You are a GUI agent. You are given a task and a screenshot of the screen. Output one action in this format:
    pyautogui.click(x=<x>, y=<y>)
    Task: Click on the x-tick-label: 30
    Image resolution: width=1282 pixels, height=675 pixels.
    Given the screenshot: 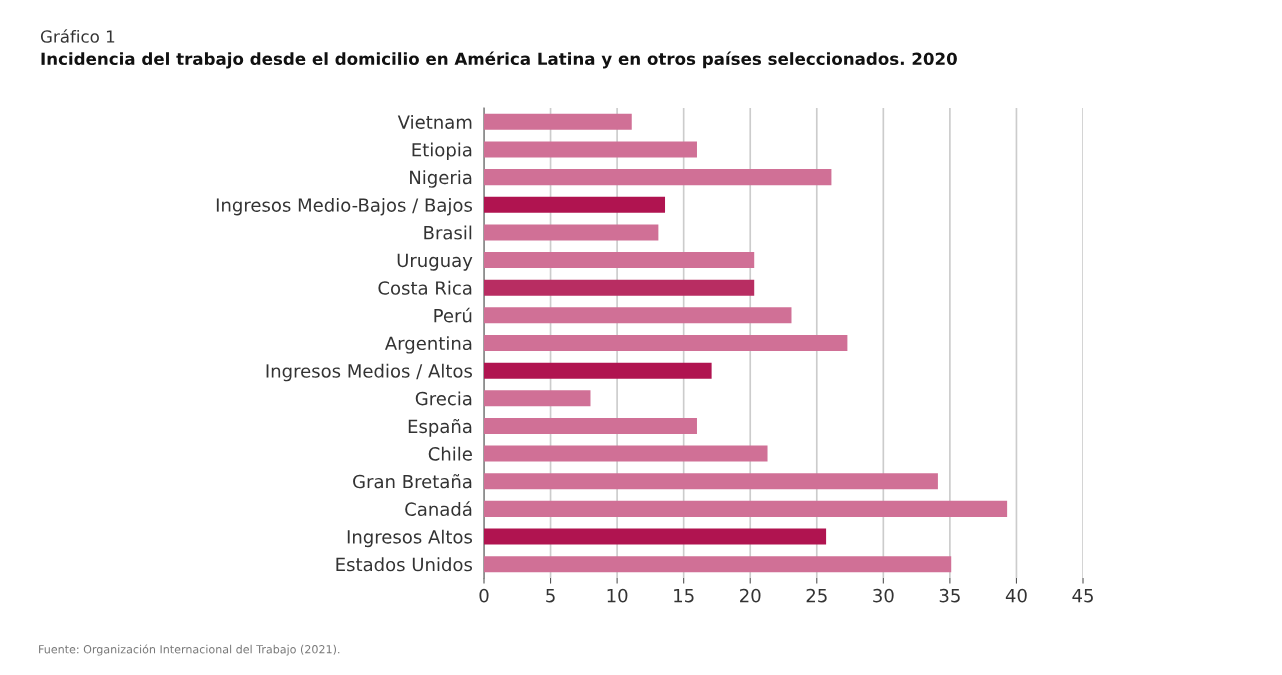 What is the action you would take?
    pyautogui.click(x=883, y=595)
    